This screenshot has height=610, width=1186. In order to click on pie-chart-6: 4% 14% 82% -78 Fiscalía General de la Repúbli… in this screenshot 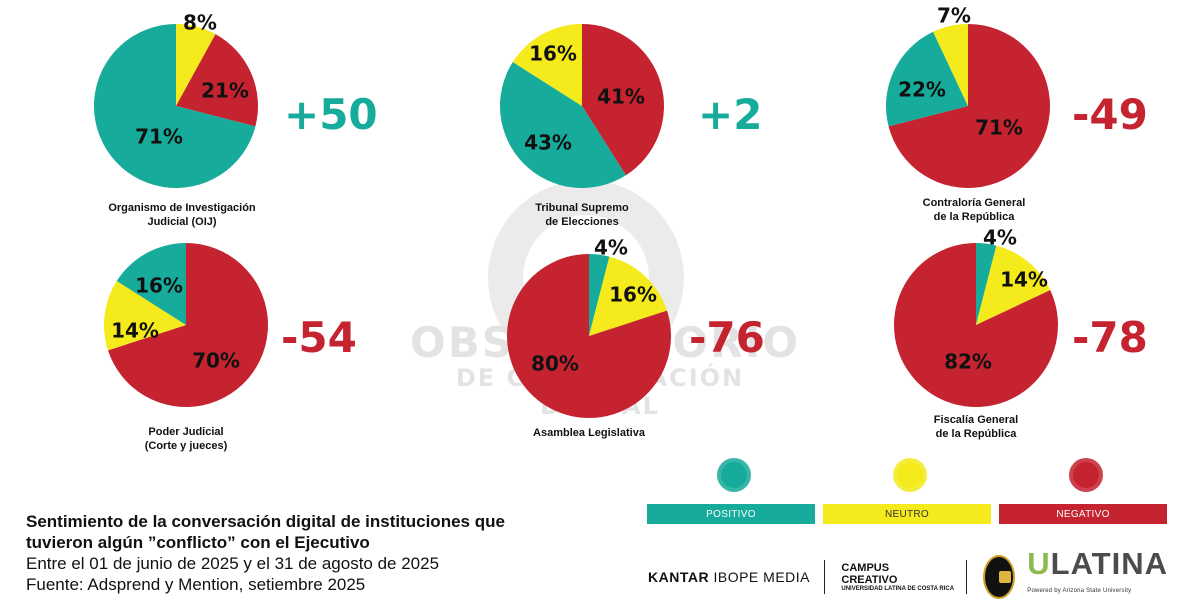, I will do `click(1021, 333)`.